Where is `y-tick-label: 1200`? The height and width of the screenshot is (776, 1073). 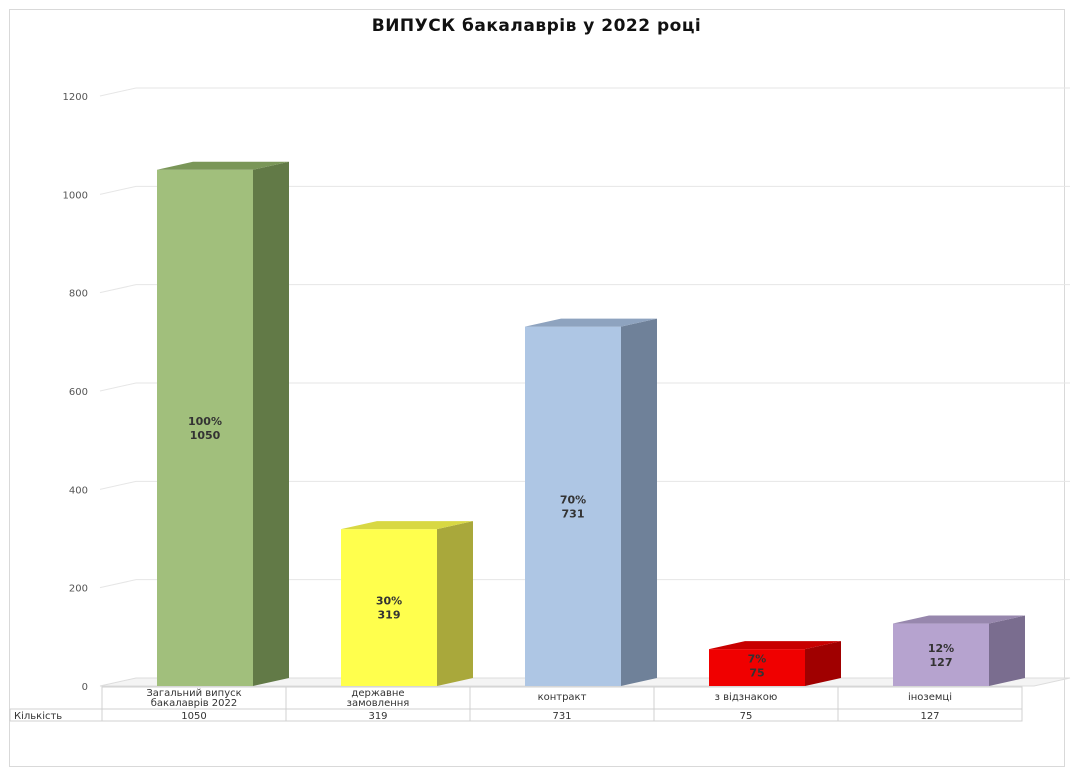
y-tick-label: 1200 is located at coordinates (75, 97).